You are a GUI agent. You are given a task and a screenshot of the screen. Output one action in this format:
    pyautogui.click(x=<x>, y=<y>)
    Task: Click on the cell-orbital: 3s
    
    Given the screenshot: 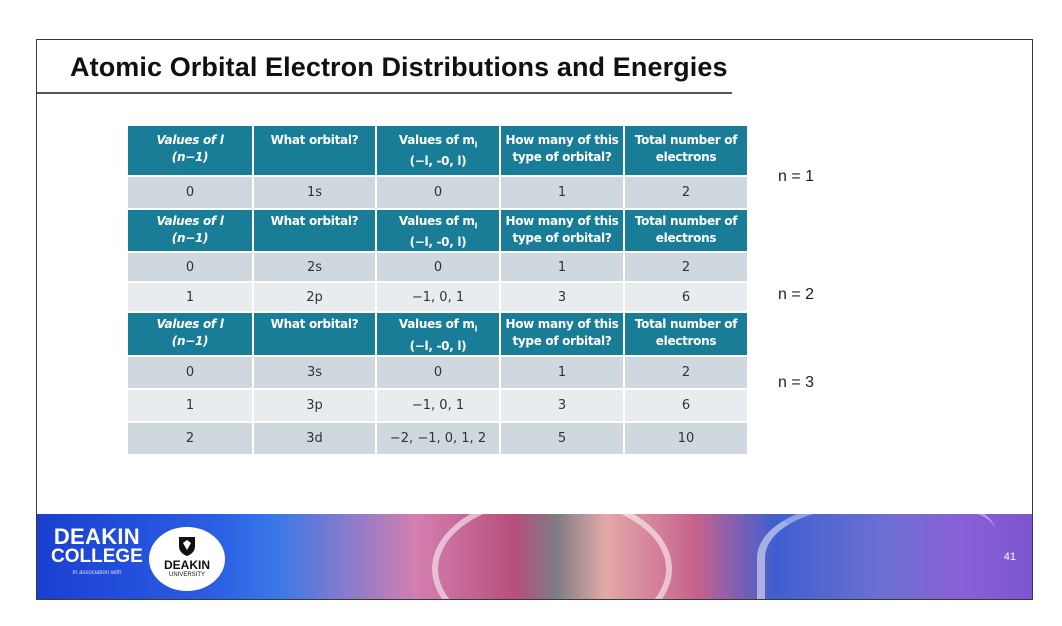 What is the action you would take?
    pyautogui.click(x=315, y=372)
    